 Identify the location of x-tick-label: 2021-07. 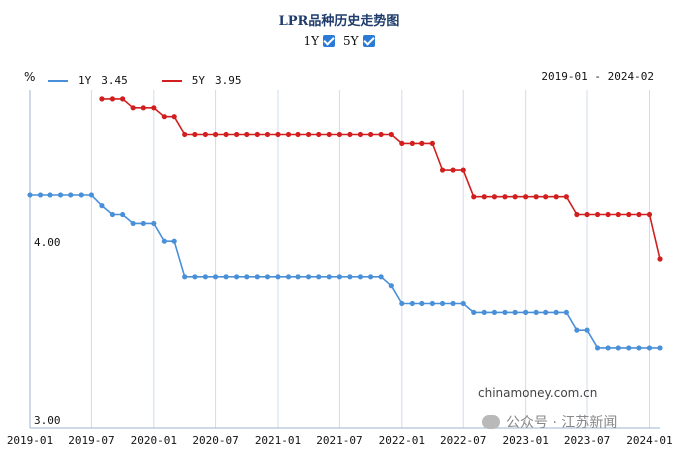
(339, 440).